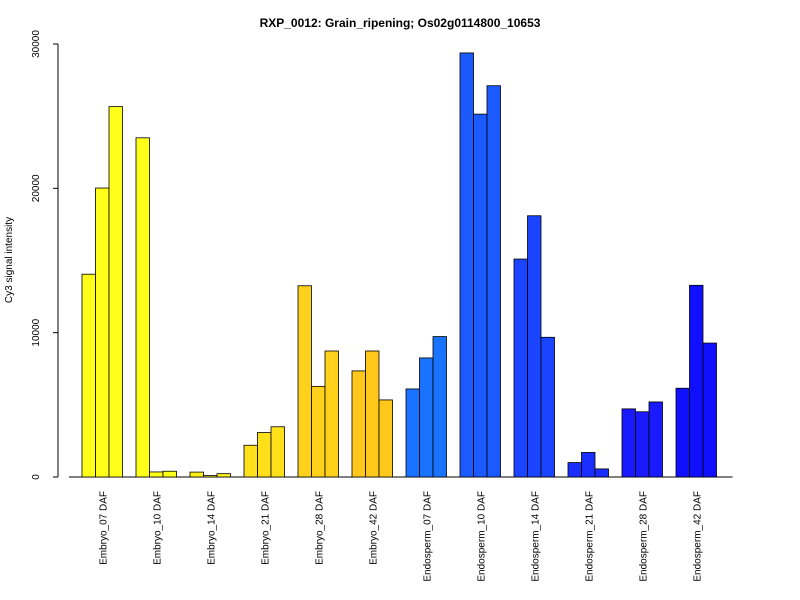 This screenshot has width=800, height=600. What do you see at coordinates (157, 528) in the screenshot?
I see `x-tick-label: Embryo_10 DAF` at bounding box center [157, 528].